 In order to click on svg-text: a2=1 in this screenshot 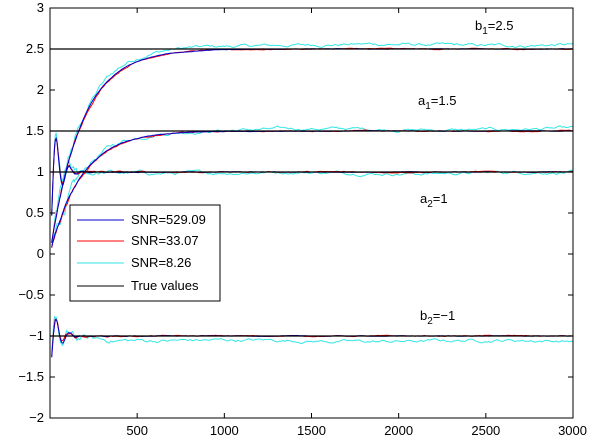, I will do `click(434, 200)`.